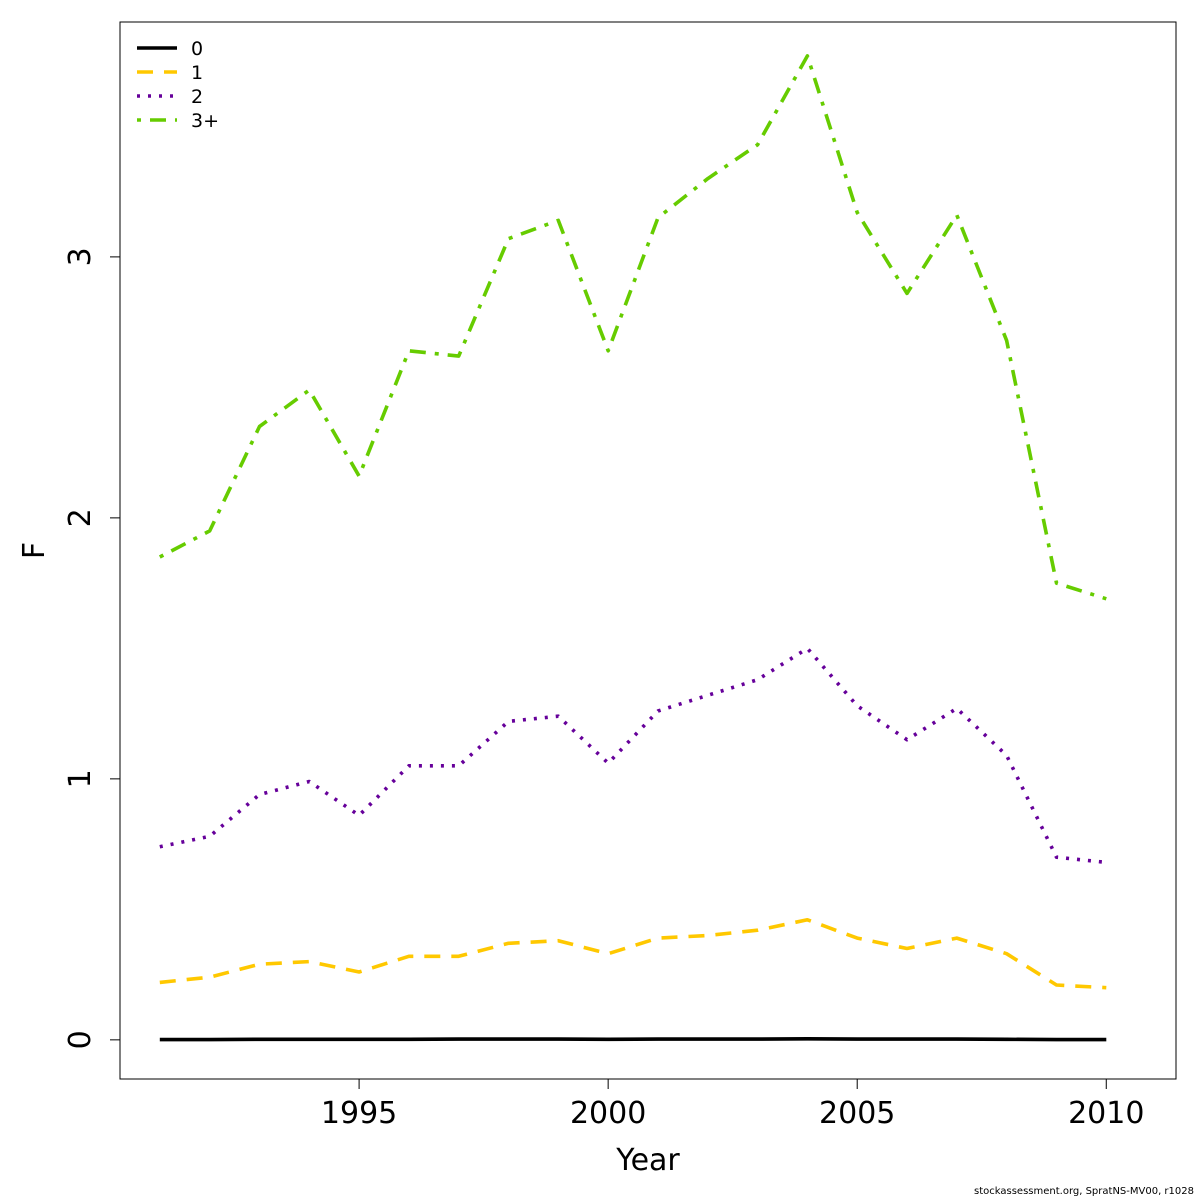 This screenshot has height=1200, width=1200. I want to click on y-axis-title: F, so click(34, 550).